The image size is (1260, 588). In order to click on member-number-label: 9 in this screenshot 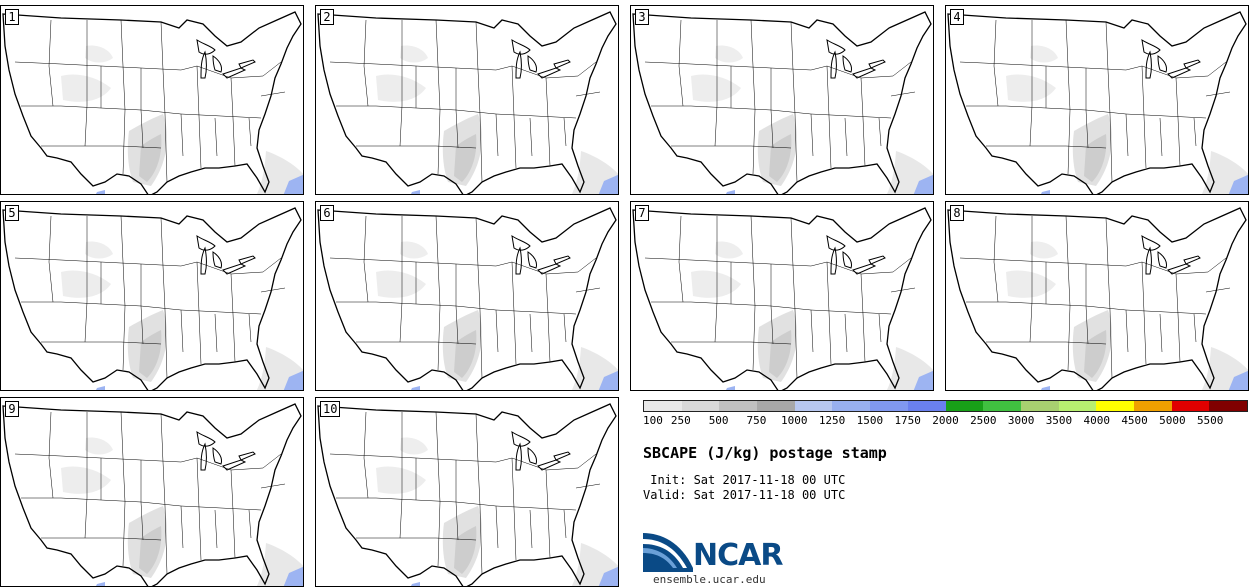, I will do `click(12, 409)`.